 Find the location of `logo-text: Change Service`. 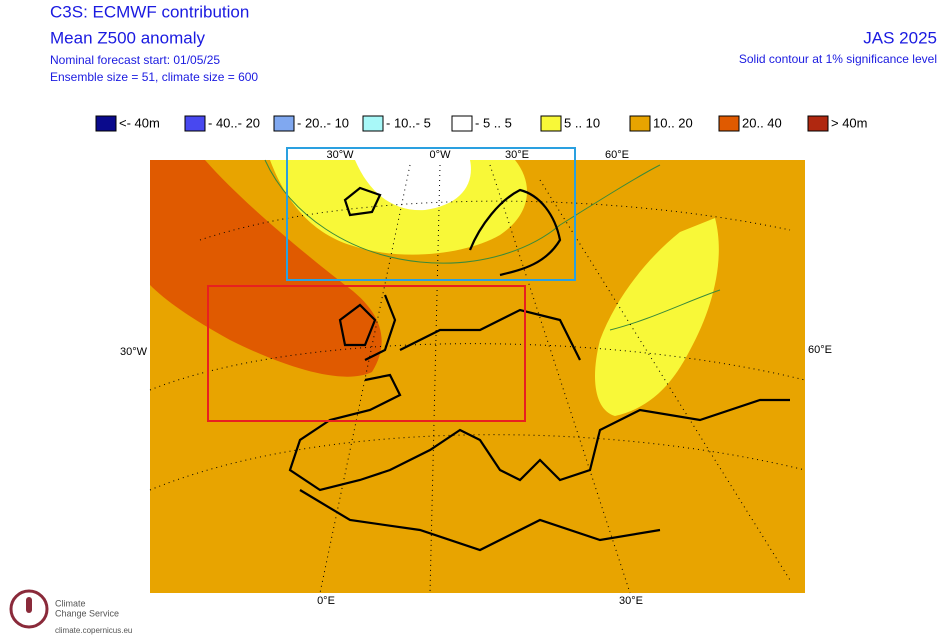

logo-text: Change Service is located at coordinates (87, 613).